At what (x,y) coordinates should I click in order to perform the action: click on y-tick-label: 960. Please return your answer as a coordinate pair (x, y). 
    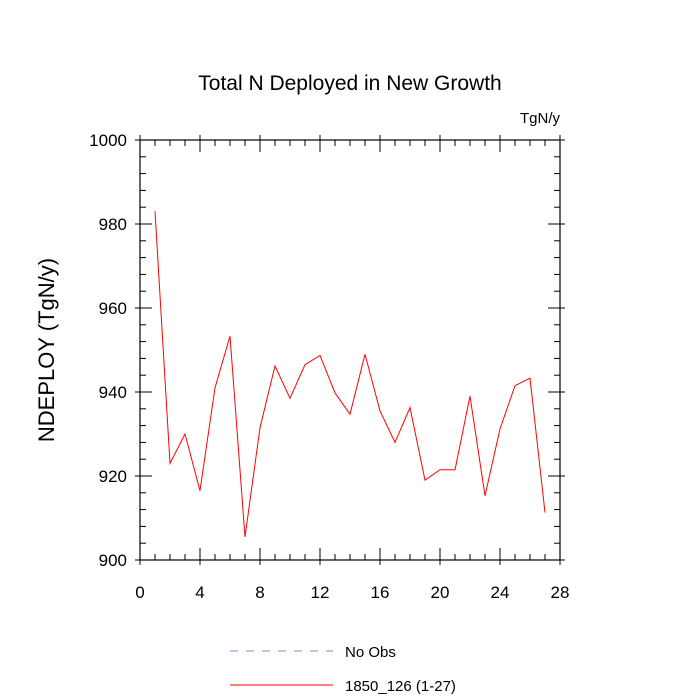
    Looking at the image, I should click on (113, 308).